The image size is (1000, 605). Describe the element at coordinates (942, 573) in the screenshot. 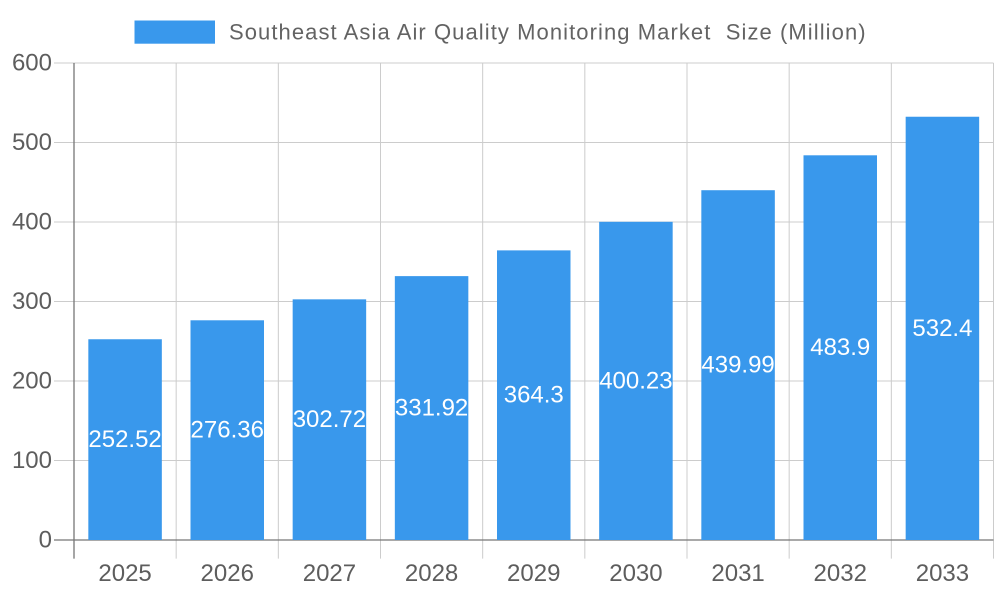

I see `svg-text: 2033` at that location.